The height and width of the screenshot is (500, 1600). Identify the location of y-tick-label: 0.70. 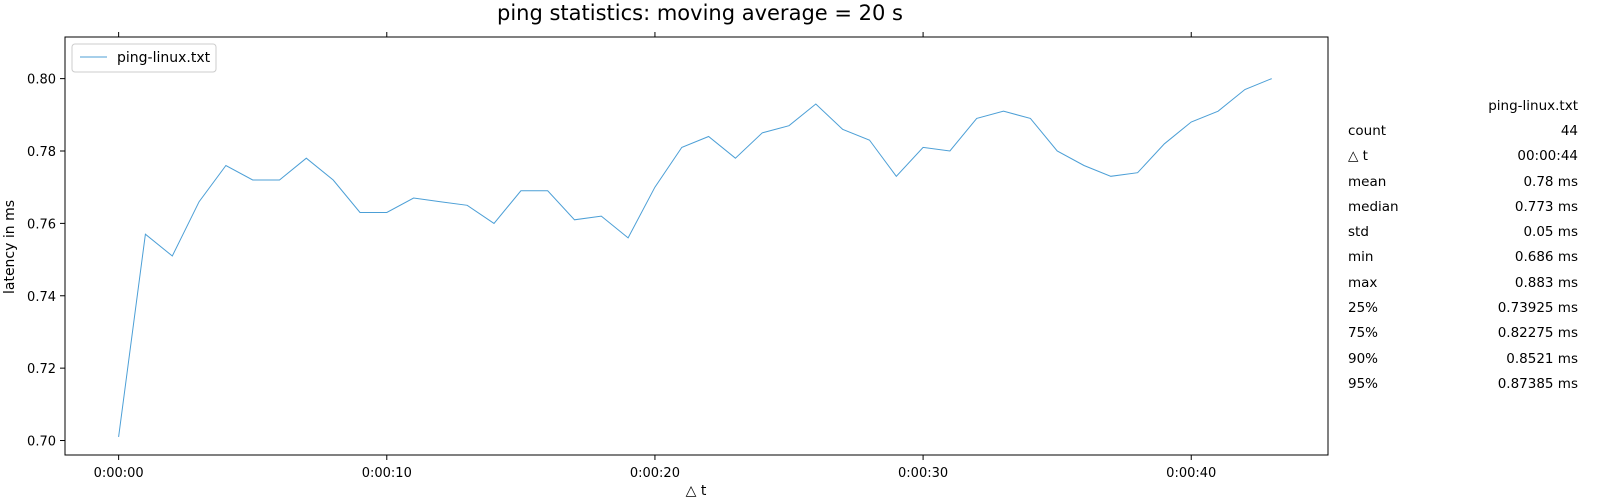
(41, 442).